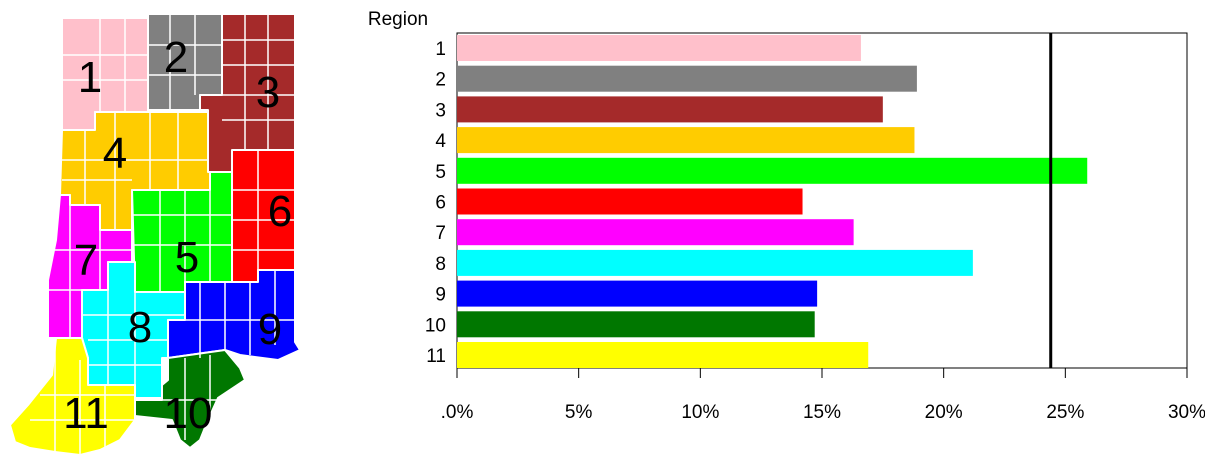 This screenshot has width=1205, height=471. Describe the element at coordinates (398, 19) in the screenshot. I see `y-axis-title: Region` at that location.